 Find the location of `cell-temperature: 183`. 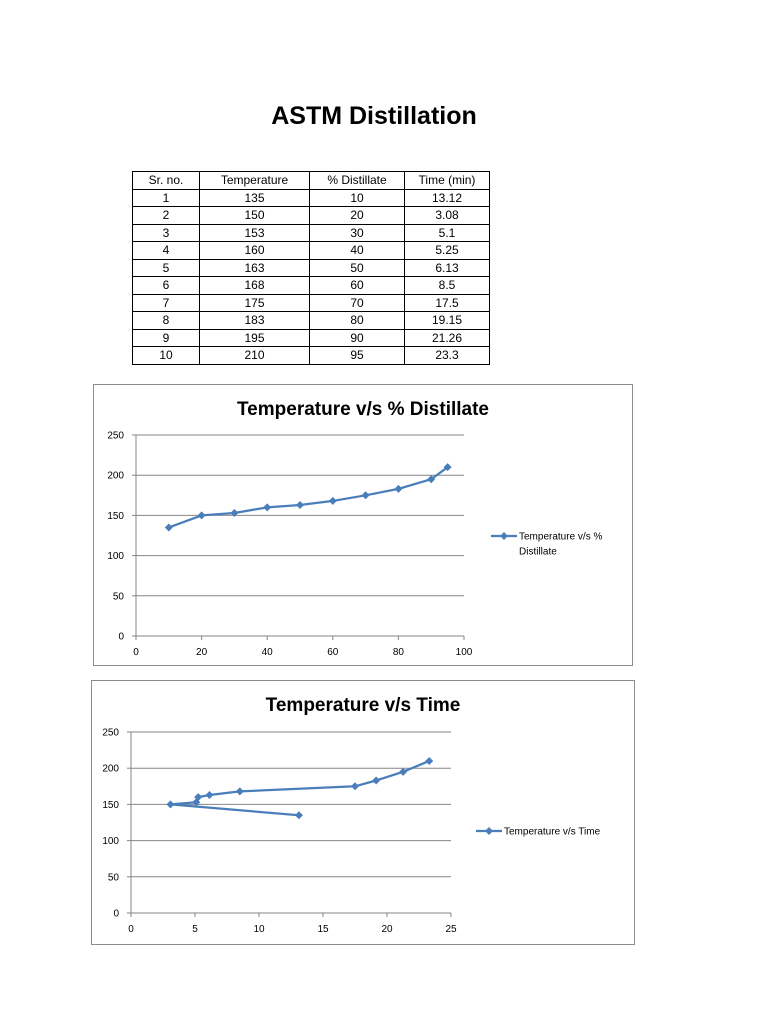

cell-temperature: 183 is located at coordinates (254, 320).